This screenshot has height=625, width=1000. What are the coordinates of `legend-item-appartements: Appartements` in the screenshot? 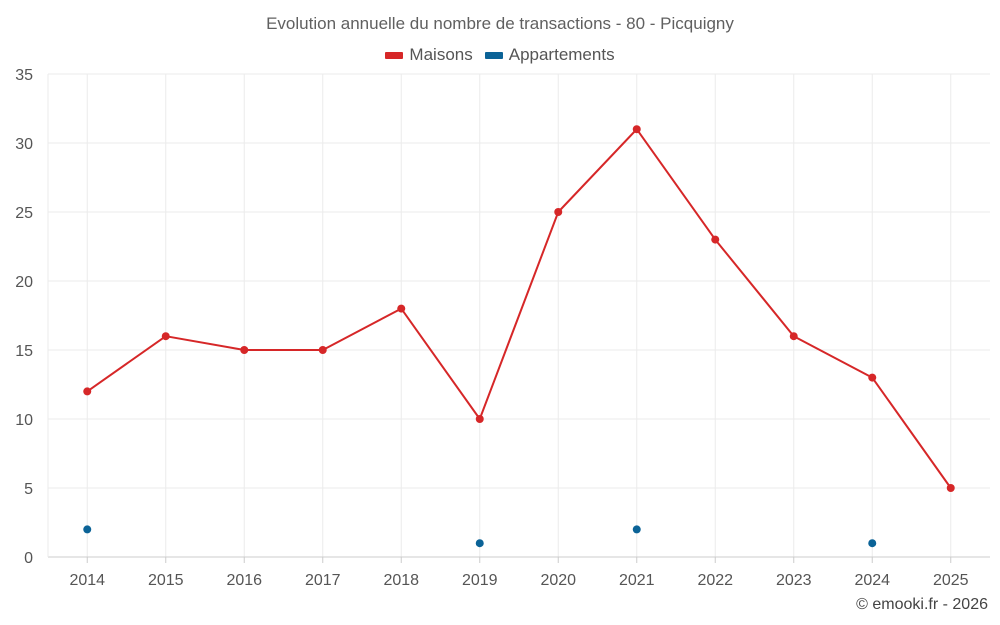 It's located at (549, 55).